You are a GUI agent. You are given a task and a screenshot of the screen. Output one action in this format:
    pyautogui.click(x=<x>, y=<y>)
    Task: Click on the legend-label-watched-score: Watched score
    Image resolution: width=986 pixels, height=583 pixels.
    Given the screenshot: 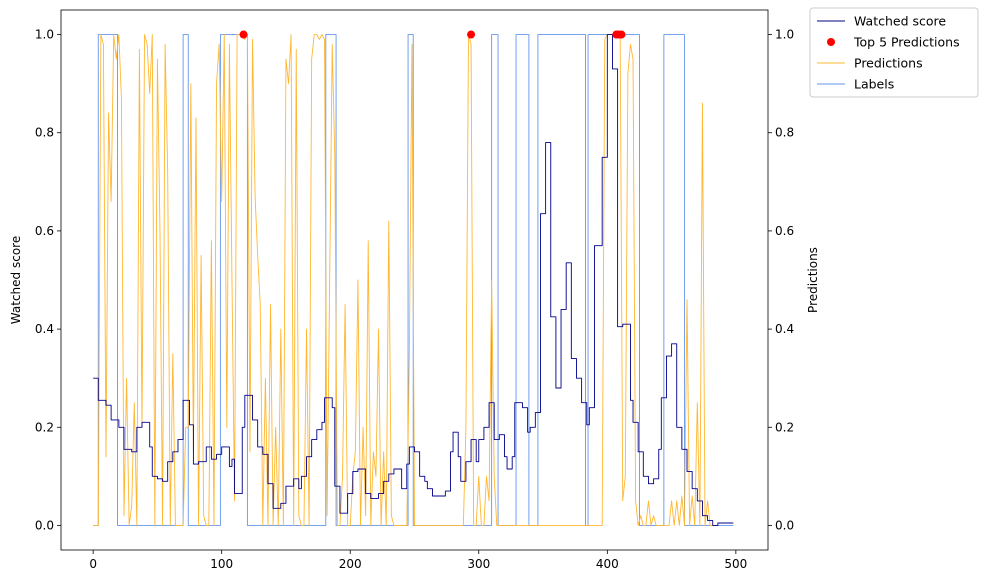 What is the action you would take?
    pyautogui.click(x=900, y=21)
    